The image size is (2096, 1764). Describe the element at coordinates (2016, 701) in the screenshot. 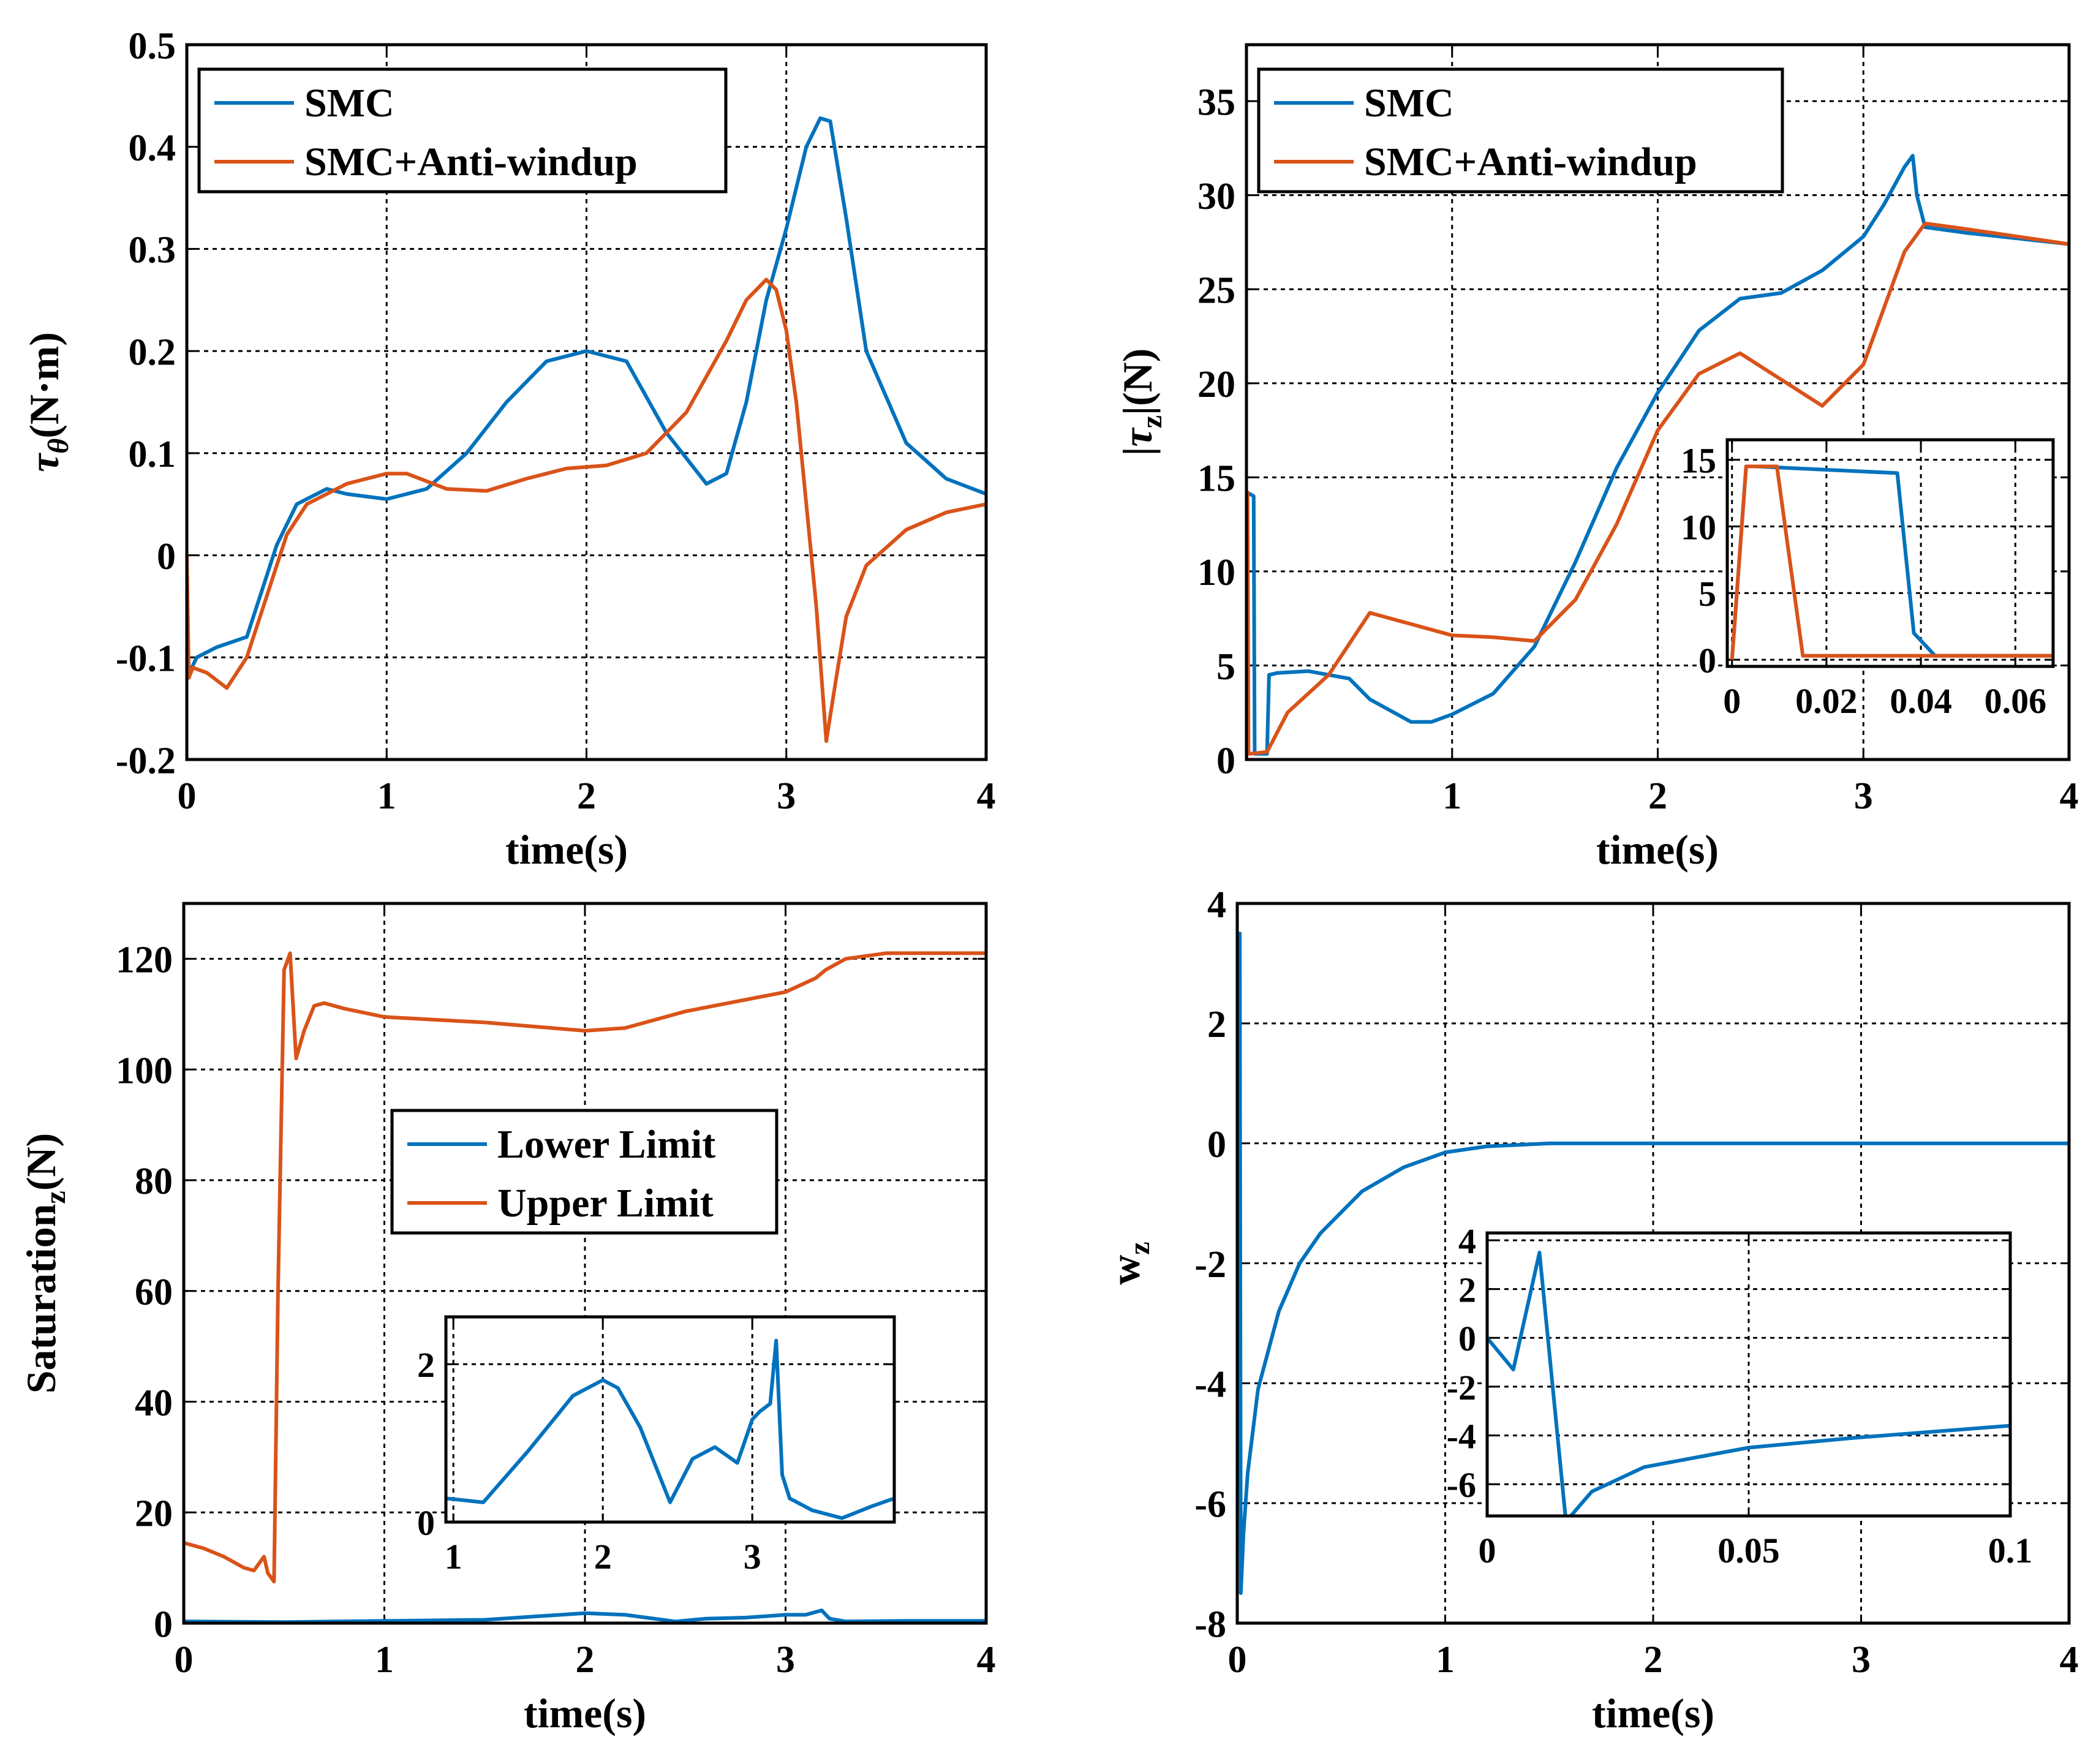

I see `tau_z-inset-xtick-label: 0.06` at that location.